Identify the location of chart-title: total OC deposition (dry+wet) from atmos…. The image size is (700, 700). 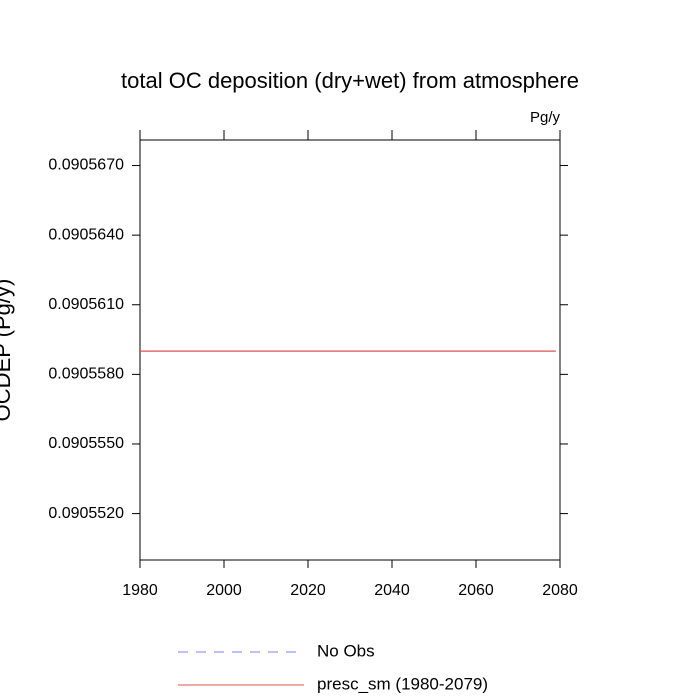
(350, 80).